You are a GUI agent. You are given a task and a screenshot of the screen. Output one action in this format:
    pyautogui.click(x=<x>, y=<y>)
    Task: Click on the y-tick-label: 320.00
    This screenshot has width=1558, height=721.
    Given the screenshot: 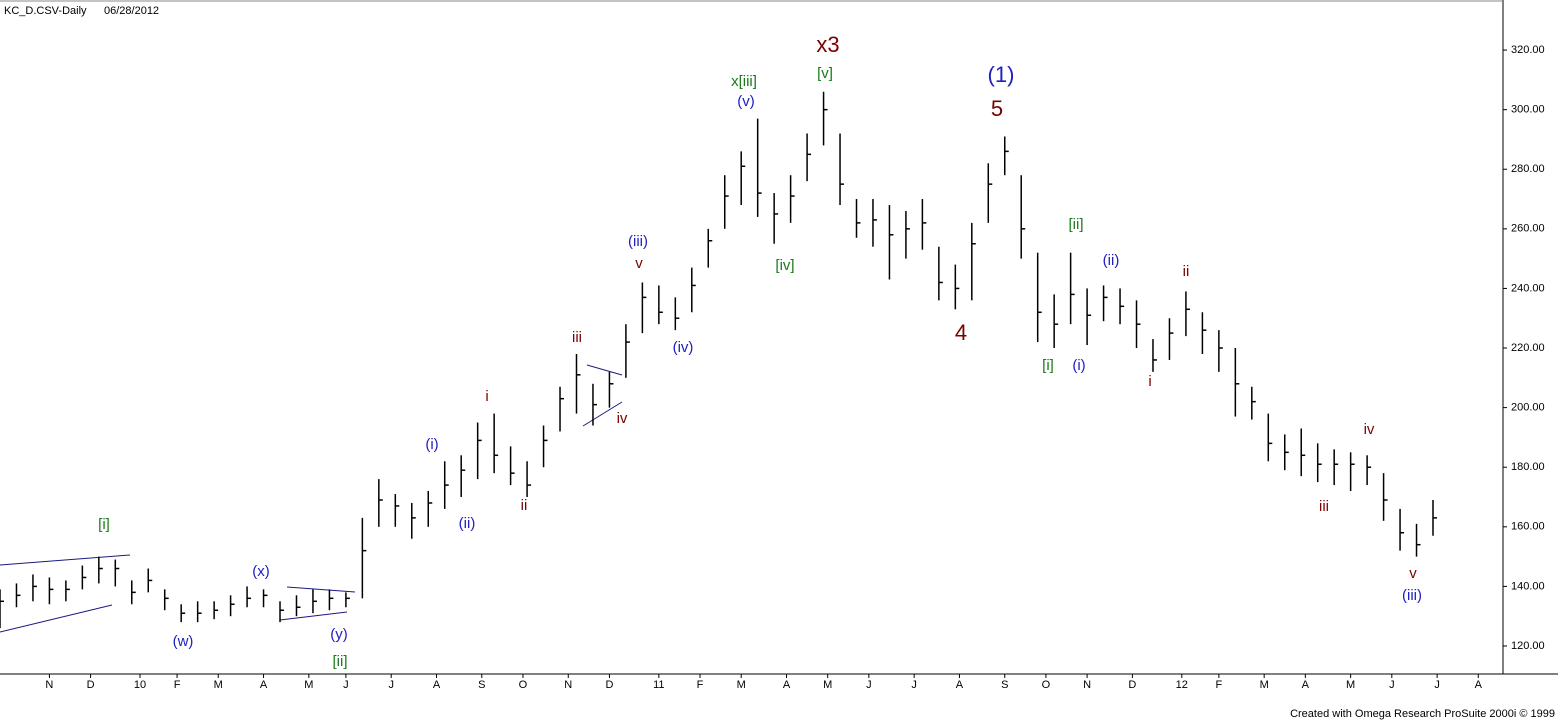 What is the action you would take?
    pyautogui.click(x=1528, y=50)
    